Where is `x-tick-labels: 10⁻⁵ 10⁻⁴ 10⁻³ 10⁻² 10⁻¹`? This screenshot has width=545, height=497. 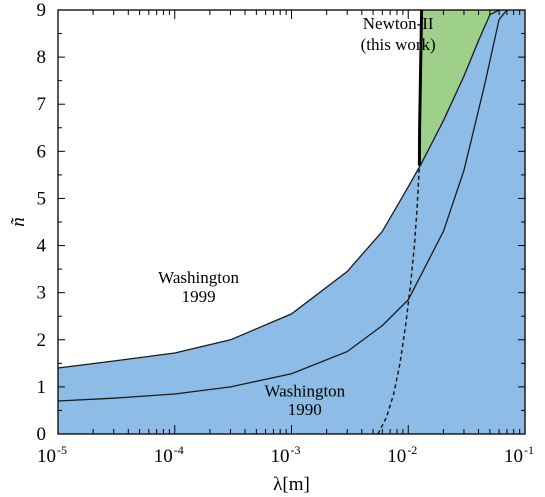
x-tick-labels: 10⁻⁵ 10⁻⁴ 10⁻³ 10⁻² 10⁻¹ is located at coordinates (285, 455).